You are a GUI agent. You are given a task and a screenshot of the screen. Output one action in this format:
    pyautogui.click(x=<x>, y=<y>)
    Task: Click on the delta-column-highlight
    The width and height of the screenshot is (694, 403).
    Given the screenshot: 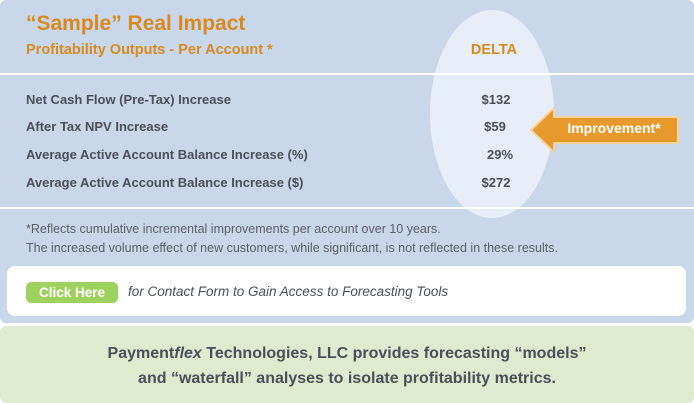 What is the action you would take?
    pyautogui.click(x=492, y=114)
    